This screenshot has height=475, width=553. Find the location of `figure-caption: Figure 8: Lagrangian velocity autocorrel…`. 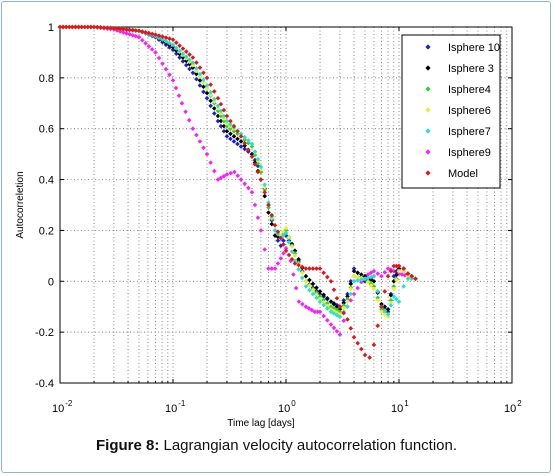

figure-caption: Figure 8: Lagrangian velocity autocorrel… is located at coordinates (276, 445).